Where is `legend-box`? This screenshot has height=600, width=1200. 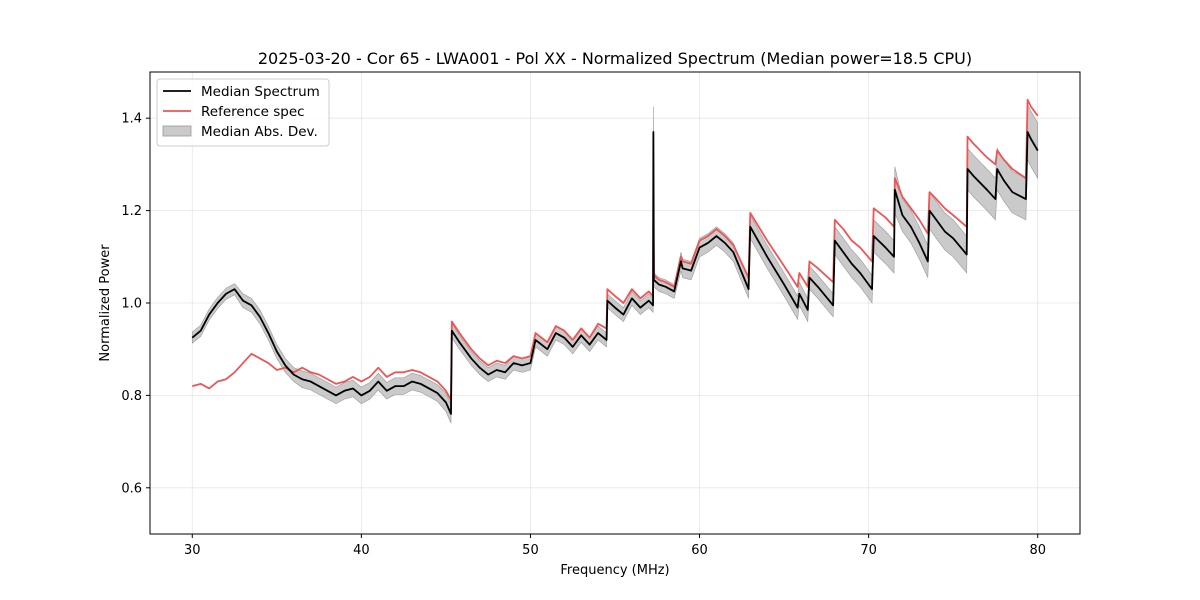
legend-box is located at coordinates (243, 112).